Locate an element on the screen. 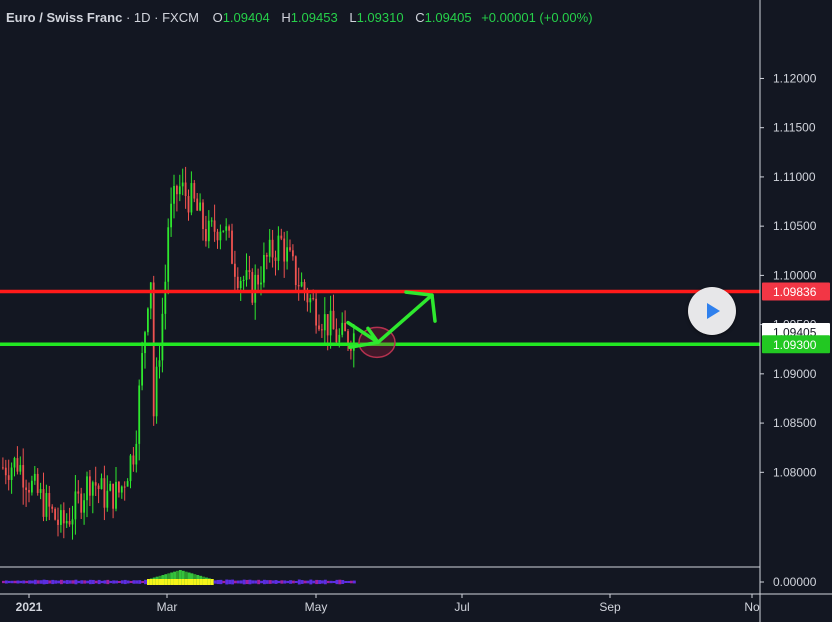 This screenshot has width=832, height=622. symbol-name: Euro / Swiss Franc is located at coordinates (64, 17).